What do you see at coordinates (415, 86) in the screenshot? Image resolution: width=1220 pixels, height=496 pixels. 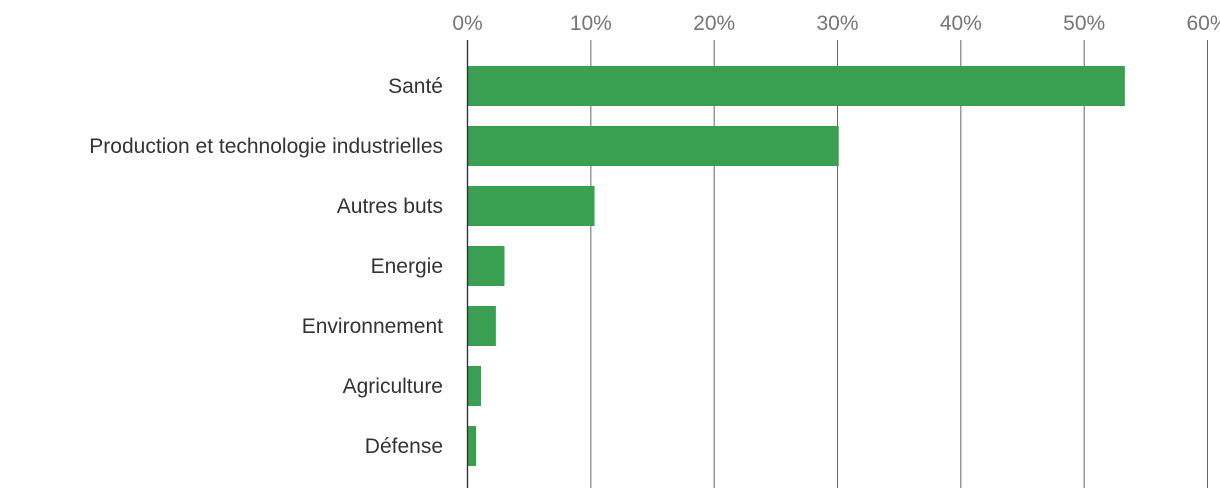 I see `category-label: Santé` at bounding box center [415, 86].